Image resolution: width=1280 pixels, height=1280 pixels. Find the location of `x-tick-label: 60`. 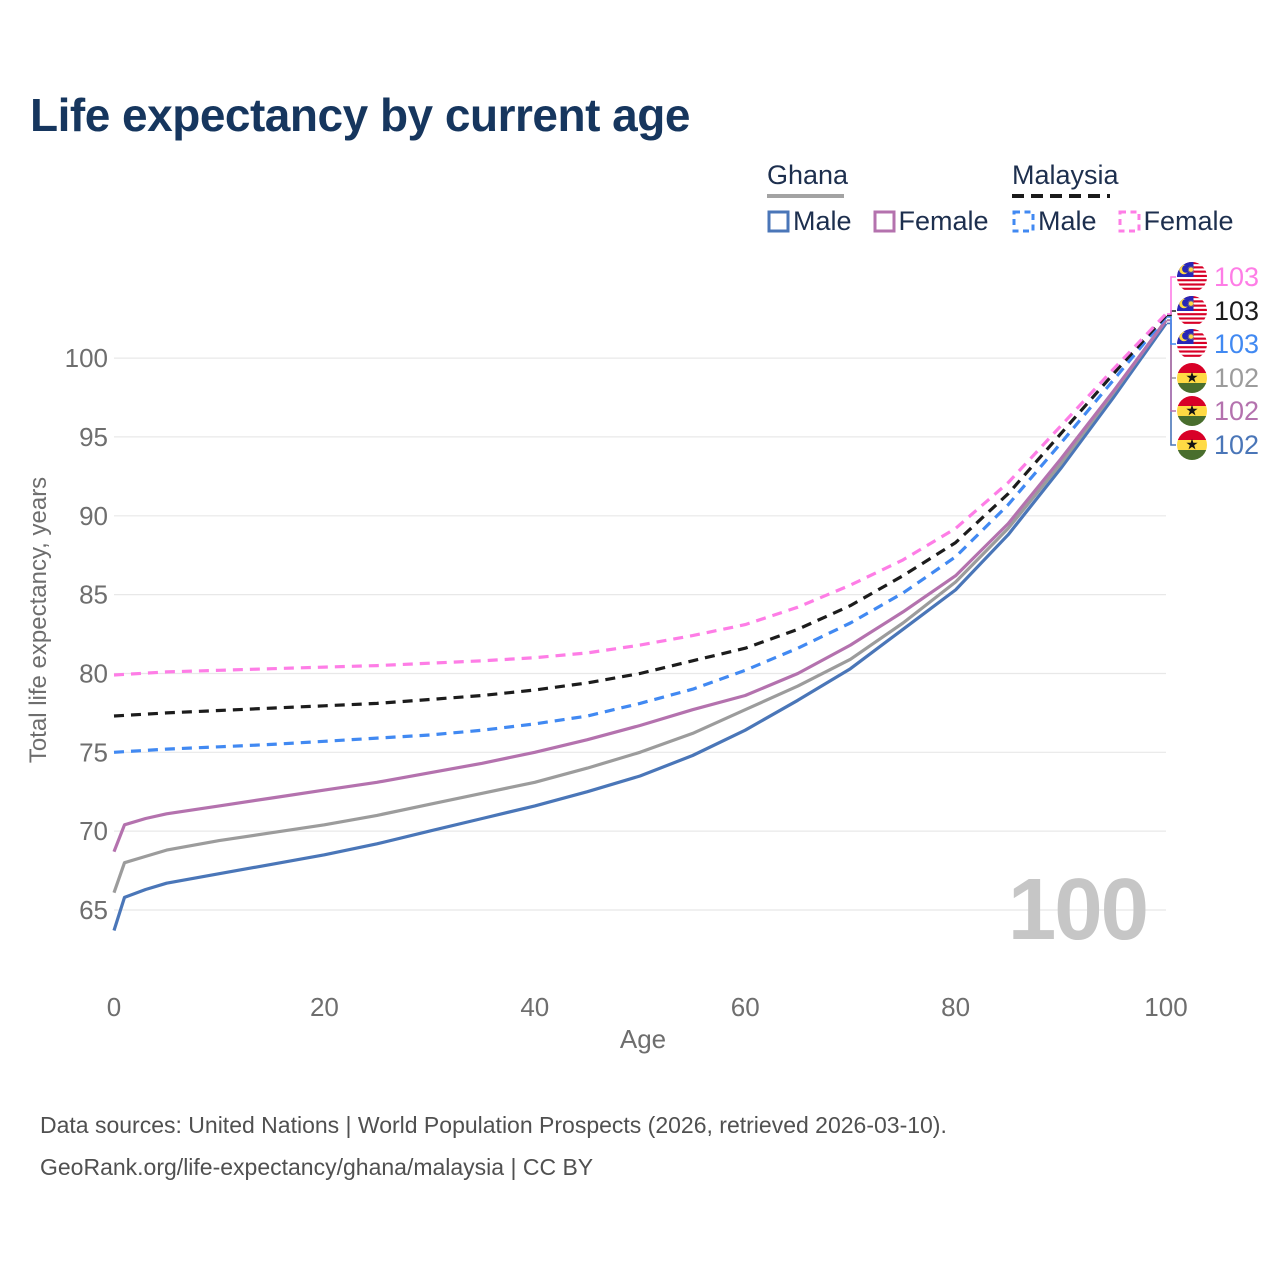

x-tick-label: 60 is located at coordinates (745, 1007).